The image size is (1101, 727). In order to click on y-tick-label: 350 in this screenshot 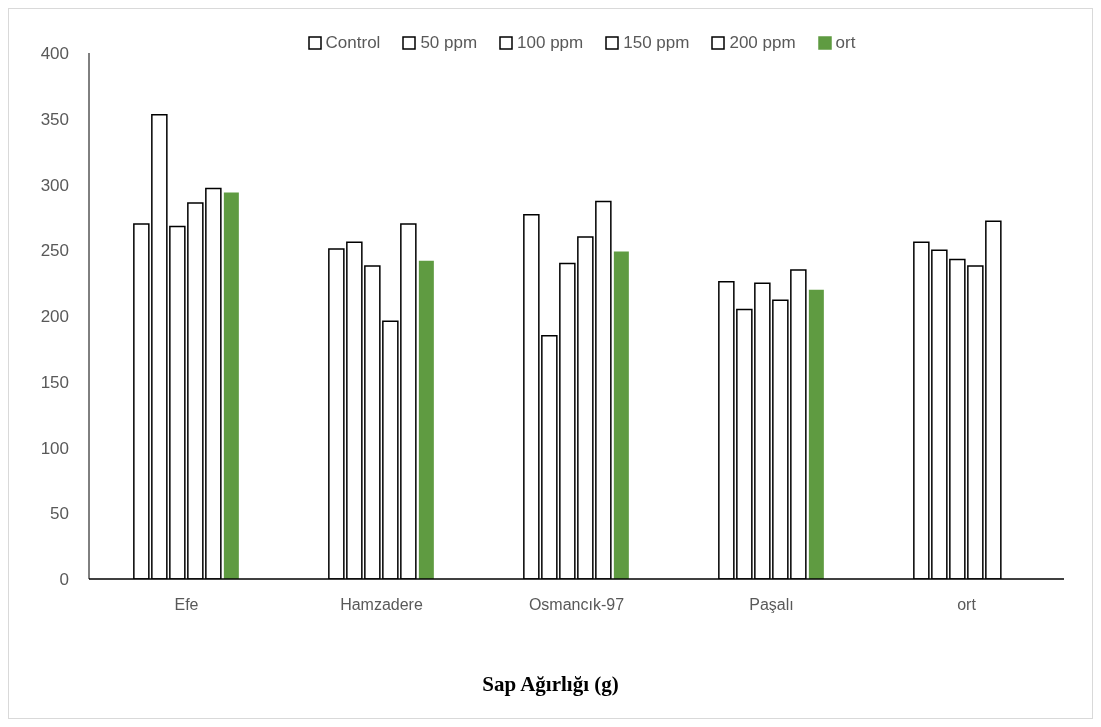, I will do `click(54, 119)`.